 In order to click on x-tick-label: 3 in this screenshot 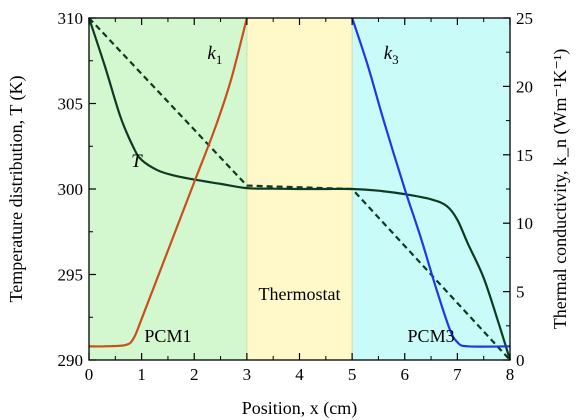, I will do `click(247, 374)`.